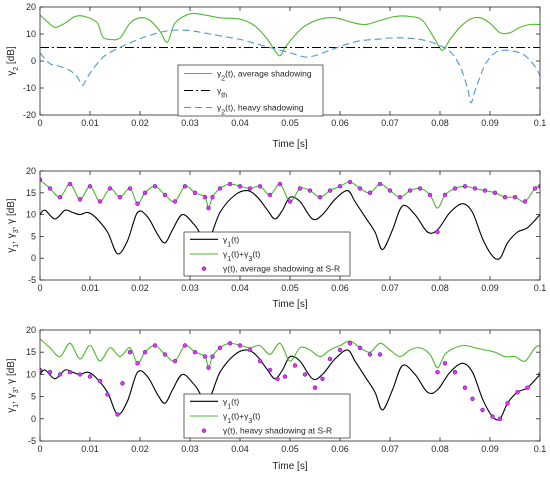  Describe the element at coordinates (223, 112) in the screenshot. I see `legend-entry-3-part-1: 2` at that location.